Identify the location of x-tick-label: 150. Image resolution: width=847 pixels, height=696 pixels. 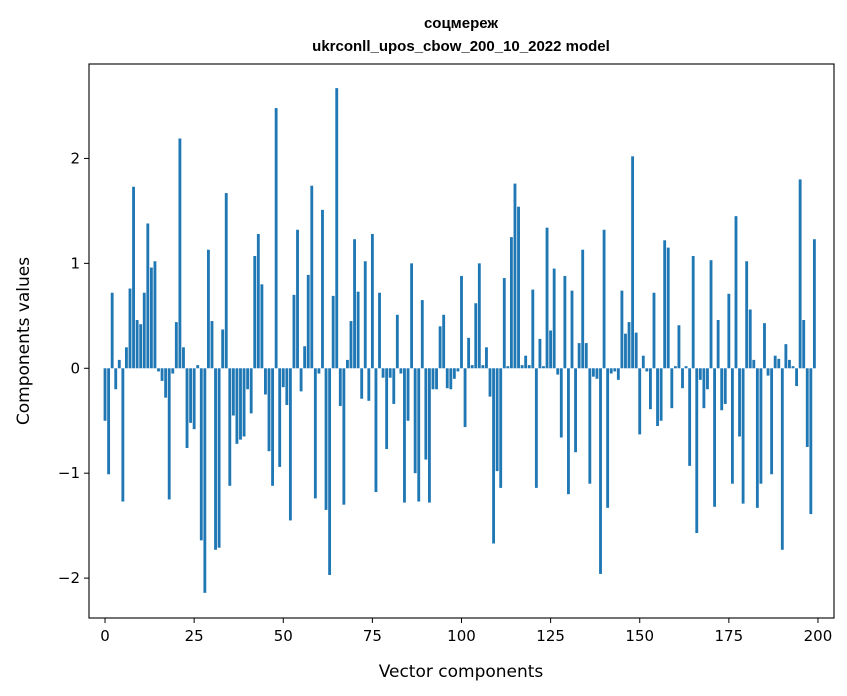
(639, 636).